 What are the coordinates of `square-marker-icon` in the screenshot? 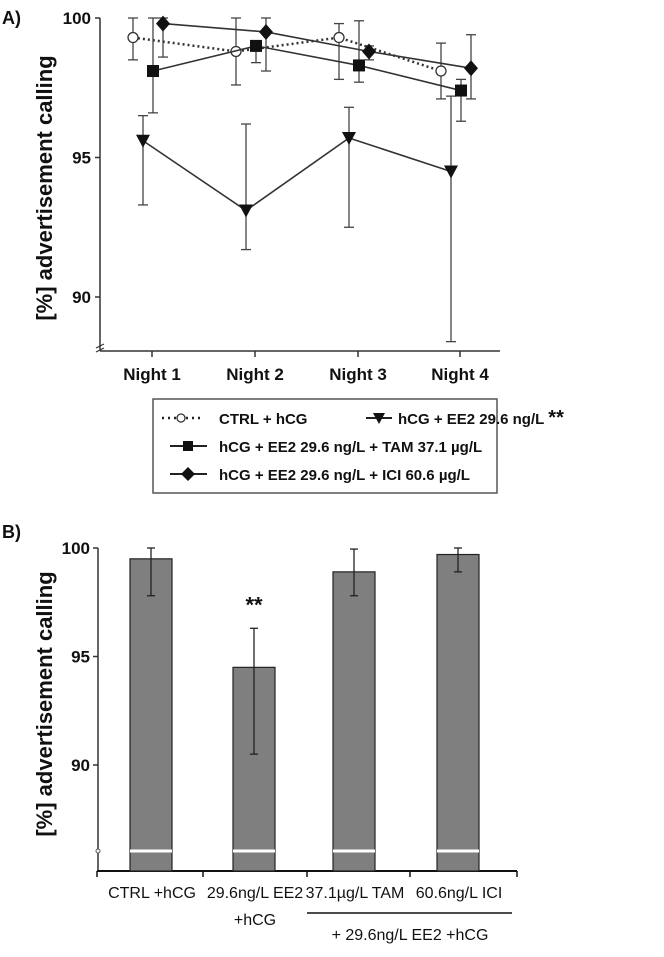 It's located at (188, 446).